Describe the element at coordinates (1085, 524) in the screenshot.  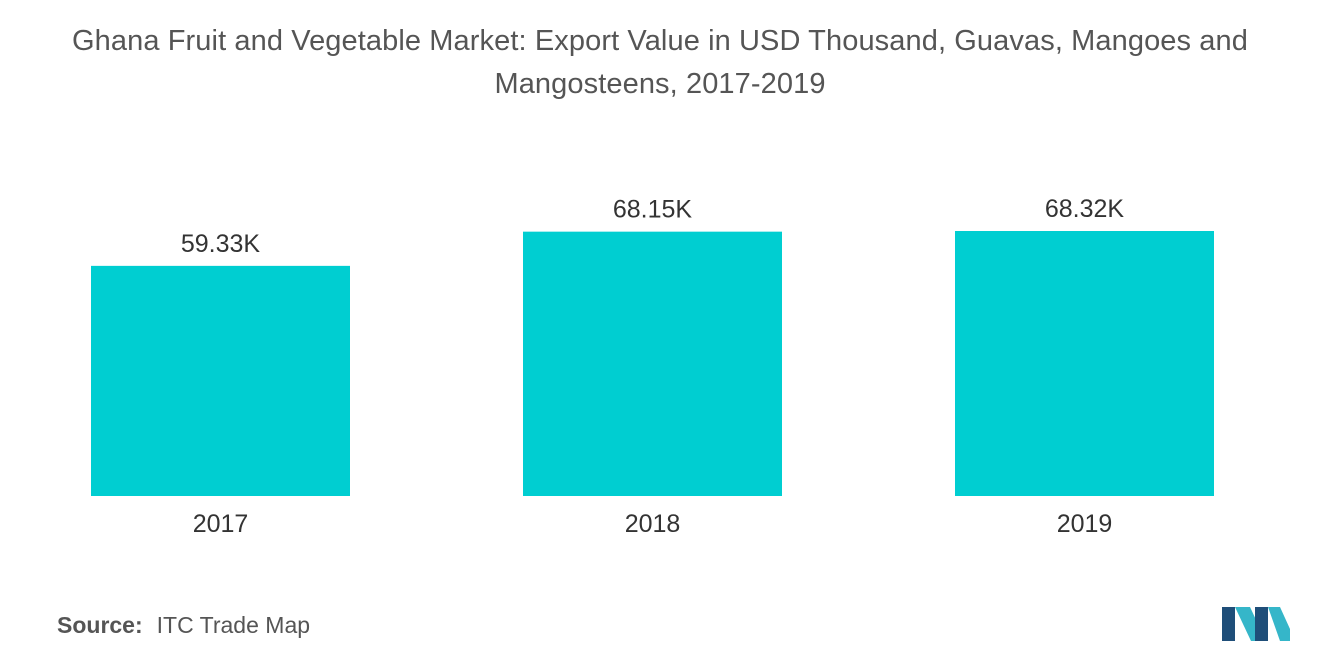
I see `x-tick-label-2019: 2019` at that location.